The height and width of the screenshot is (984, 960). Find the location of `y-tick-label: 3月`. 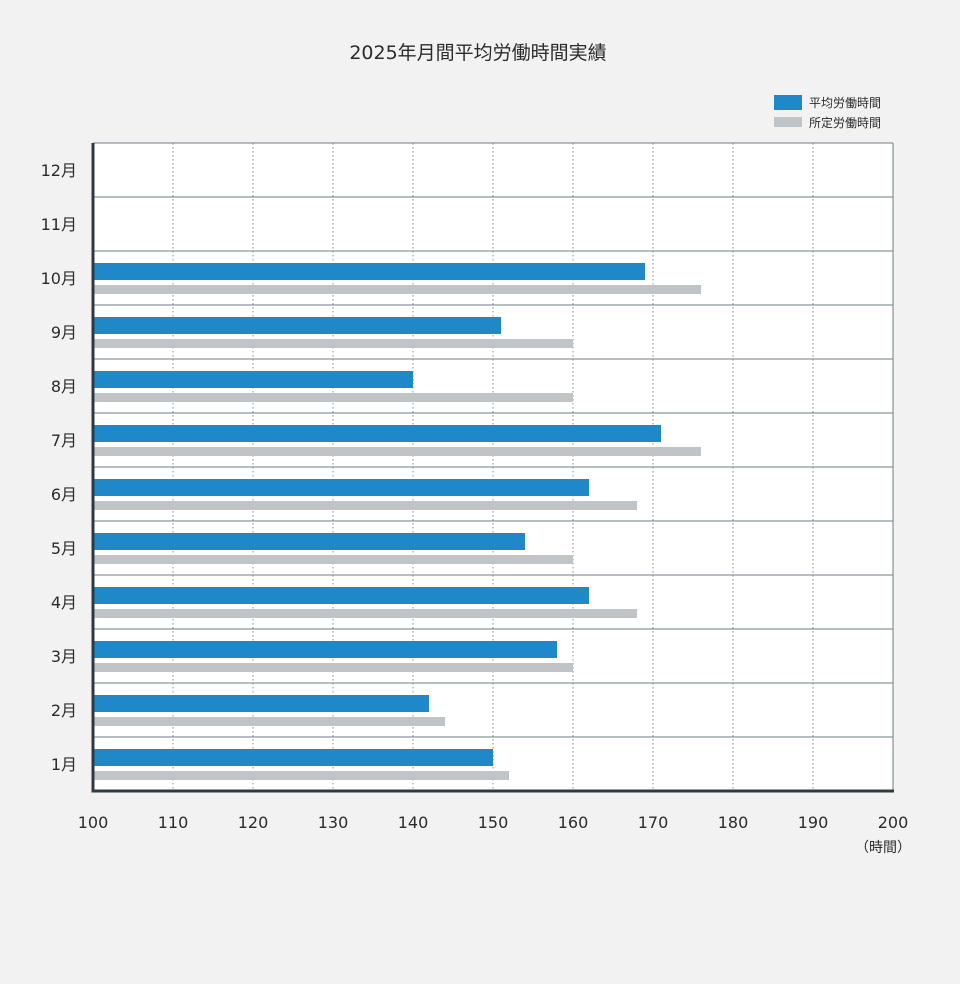

y-tick-label: 3月 is located at coordinates (64, 656).